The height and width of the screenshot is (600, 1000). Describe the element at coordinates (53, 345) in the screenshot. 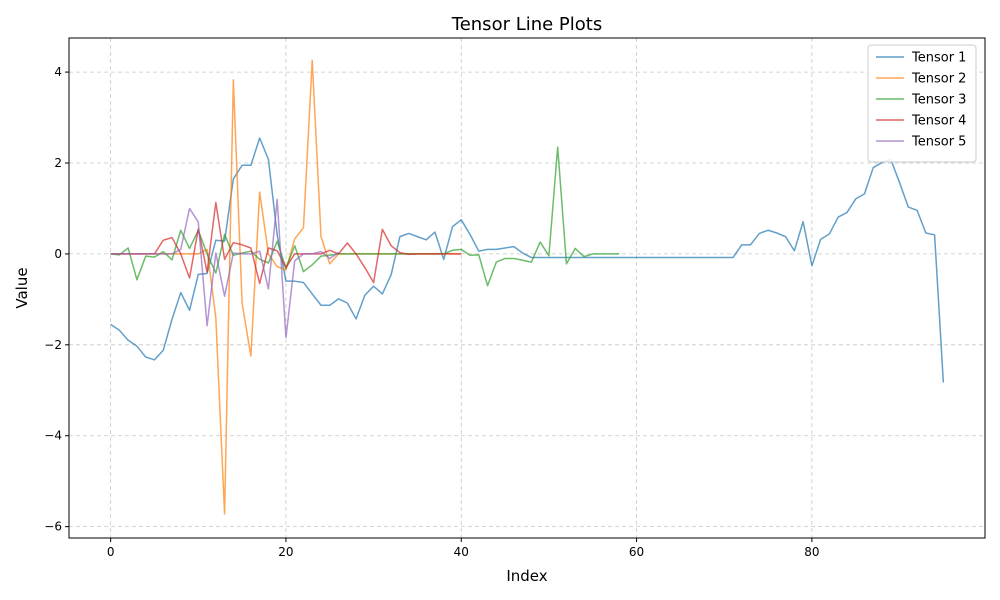

I see `y-tick-label: −2` at that location.